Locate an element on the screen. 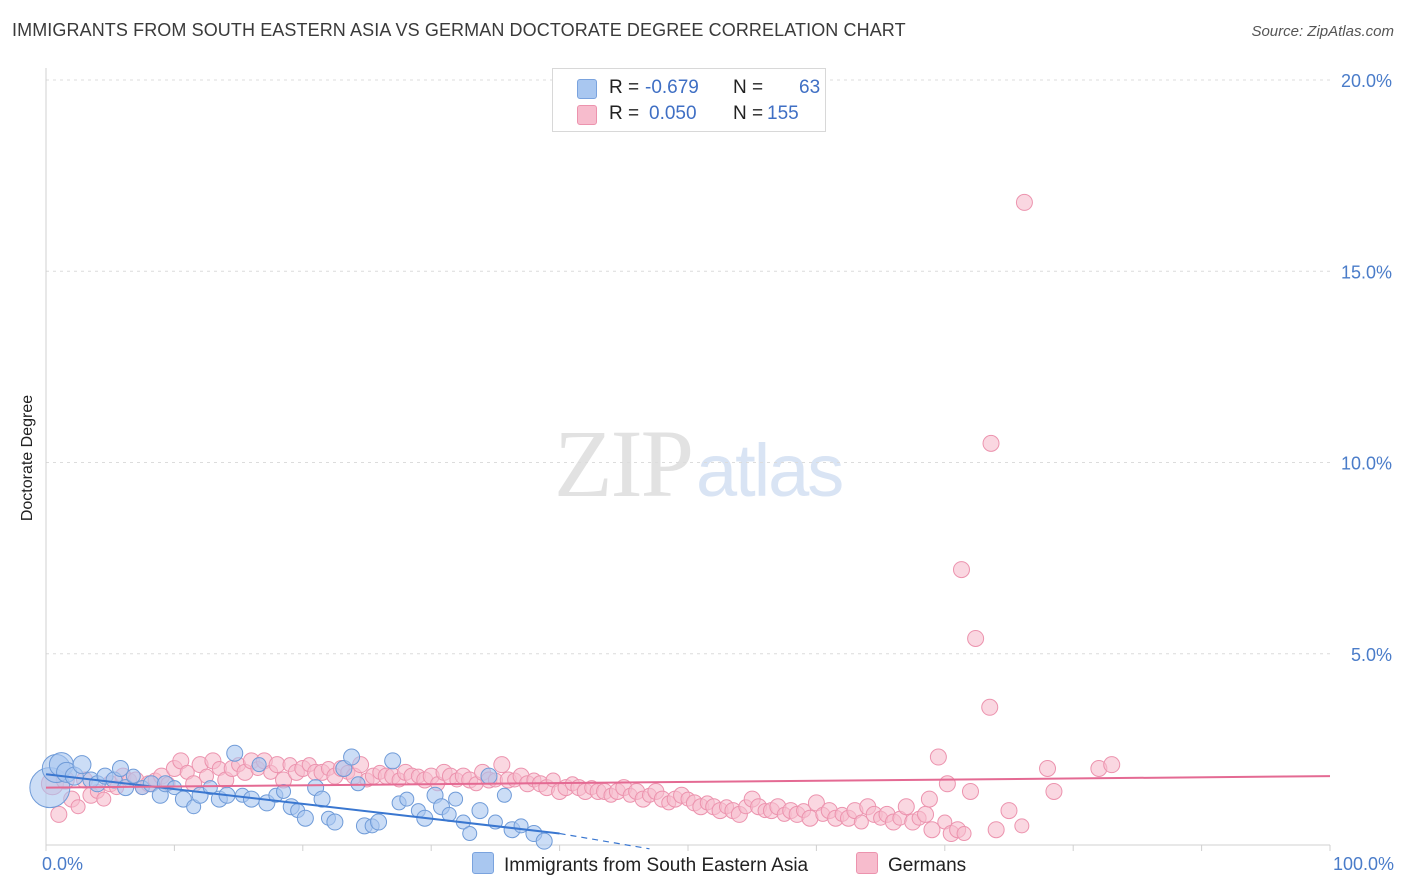 The height and width of the screenshot is (892, 1406). bottom-legend-swatch-blue is located at coordinates (483, 863).